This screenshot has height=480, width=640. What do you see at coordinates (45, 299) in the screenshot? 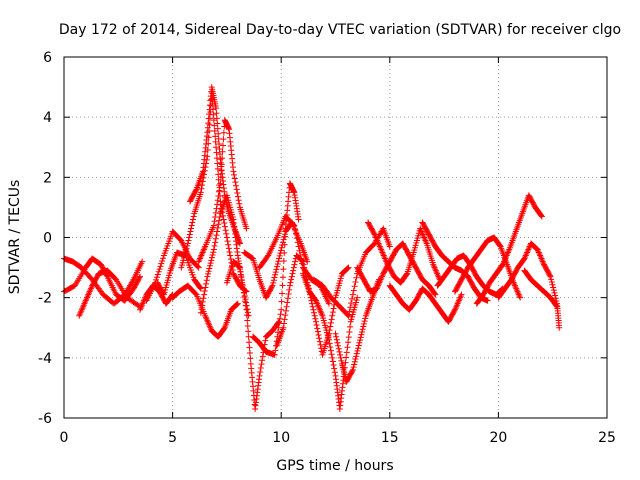
I see `y-tick-label: -2` at bounding box center [45, 299].